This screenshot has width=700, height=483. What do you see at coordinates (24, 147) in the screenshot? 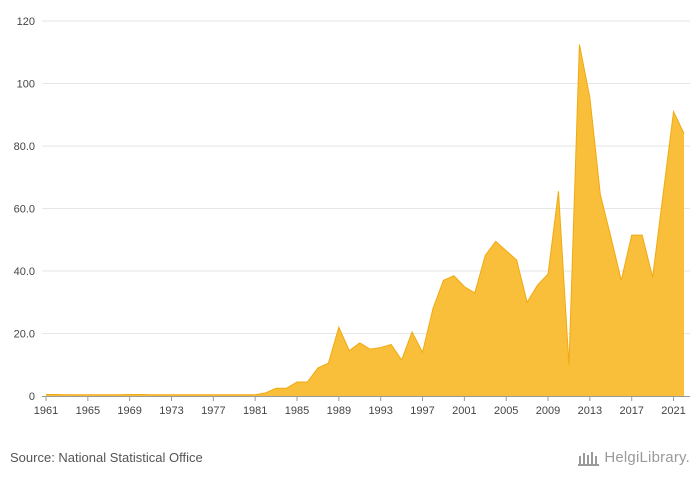
I see `y-tick-label: 80.0` at bounding box center [24, 147].